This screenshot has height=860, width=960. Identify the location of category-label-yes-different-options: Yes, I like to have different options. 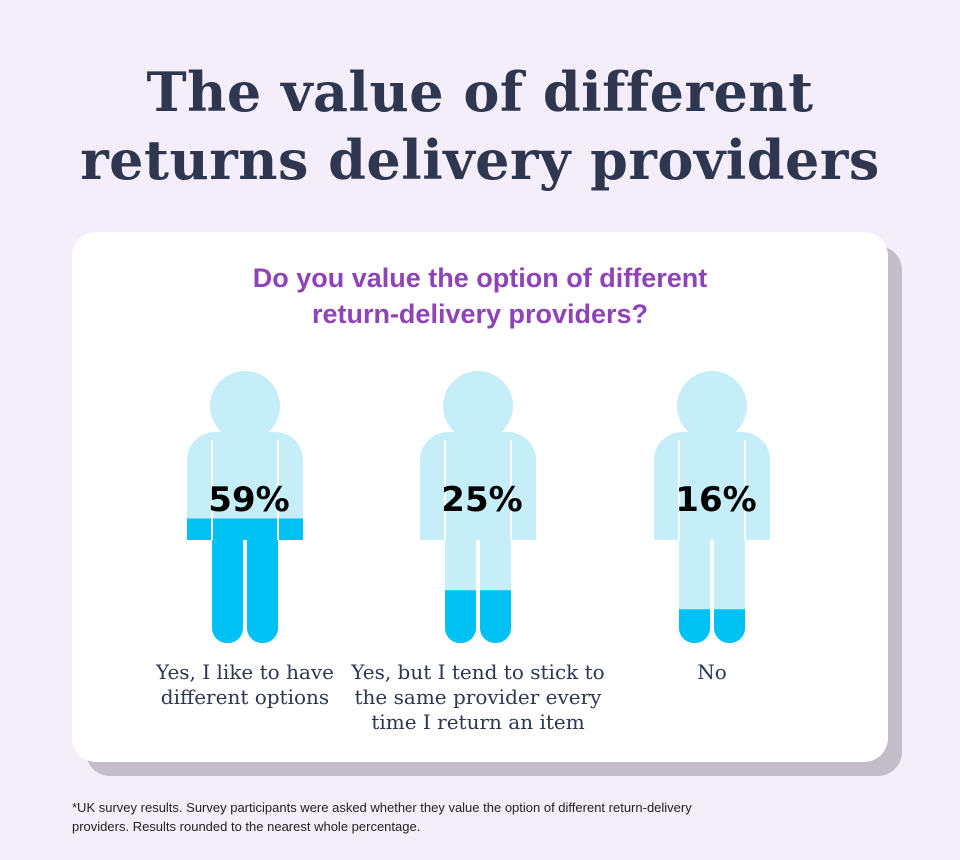
(245, 685).